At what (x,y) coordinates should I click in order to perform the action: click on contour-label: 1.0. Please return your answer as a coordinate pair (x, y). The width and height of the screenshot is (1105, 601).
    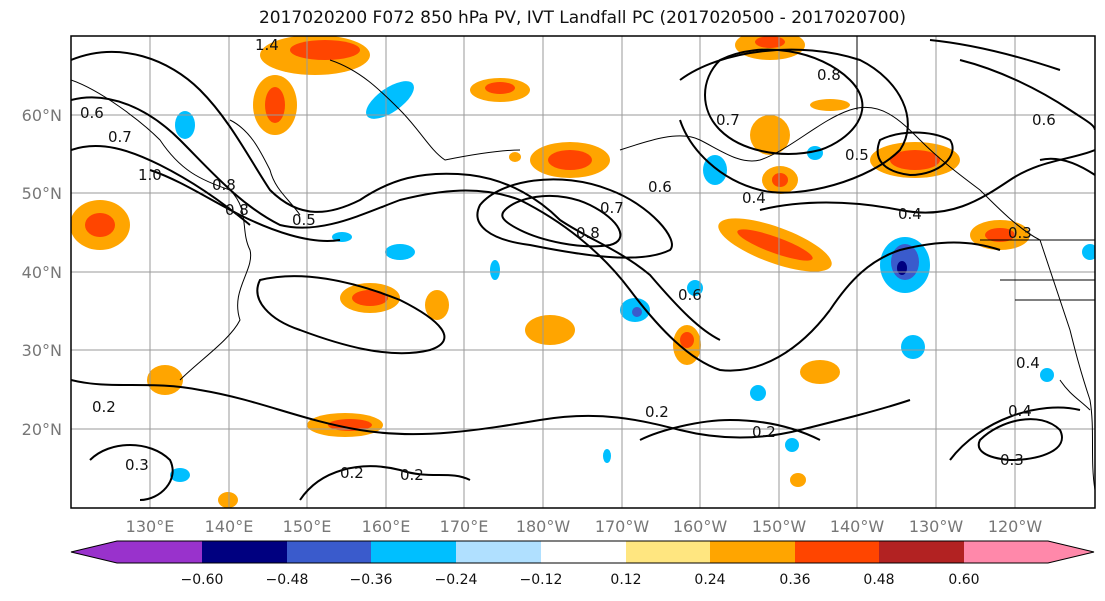
    Looking at the image, I should click on (150, 175).